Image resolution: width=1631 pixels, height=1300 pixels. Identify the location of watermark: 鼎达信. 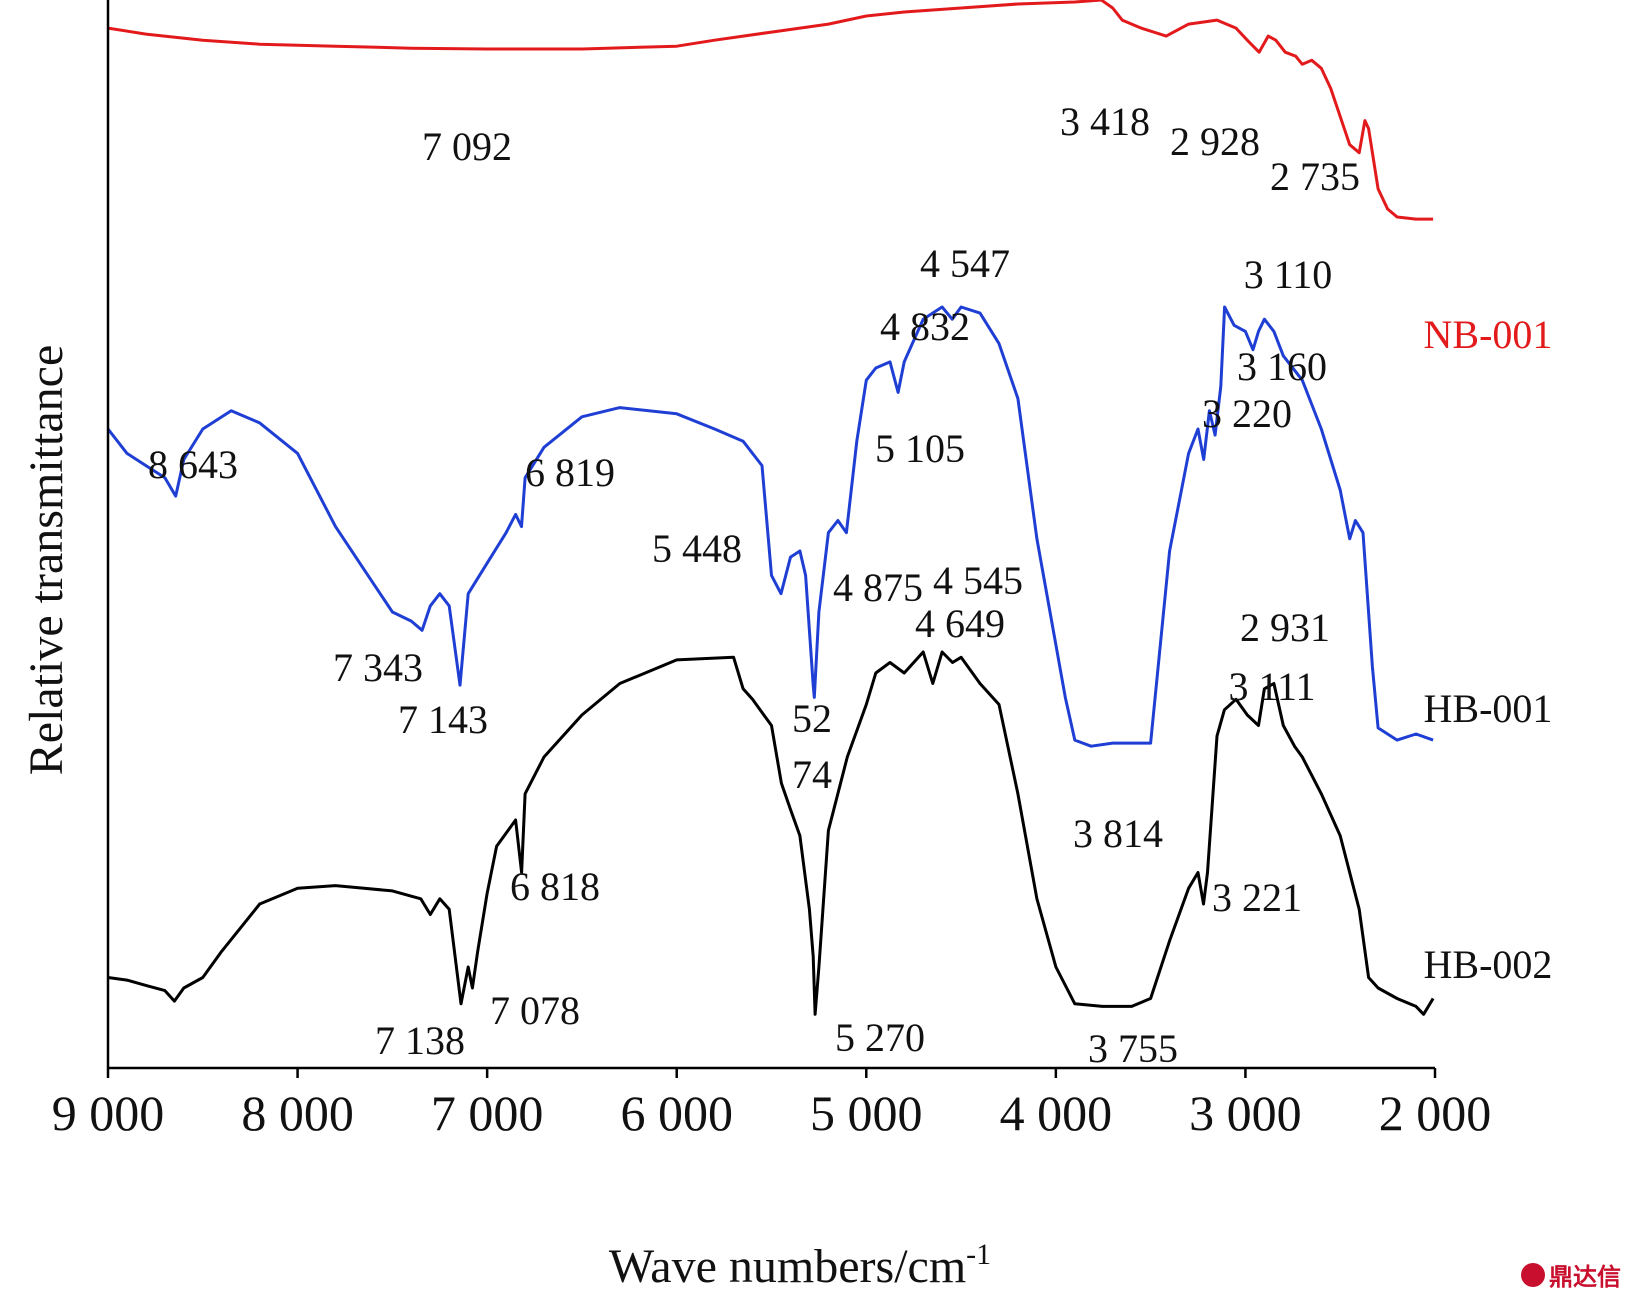
(1571, 1274).